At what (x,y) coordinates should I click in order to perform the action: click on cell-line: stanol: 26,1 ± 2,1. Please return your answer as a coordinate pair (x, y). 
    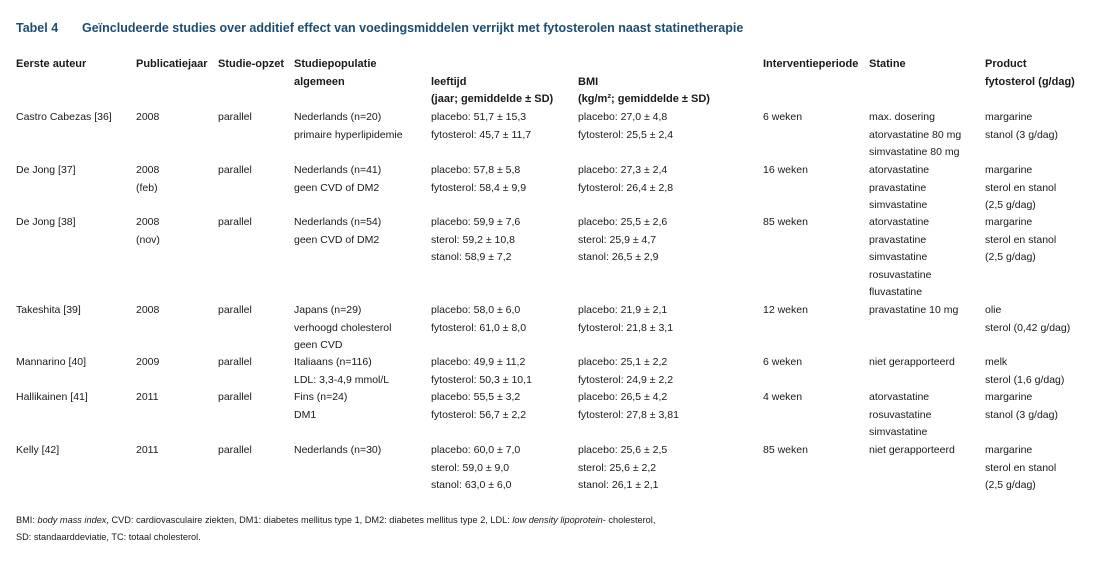
    Looking at the image, I should click on (618, 485).